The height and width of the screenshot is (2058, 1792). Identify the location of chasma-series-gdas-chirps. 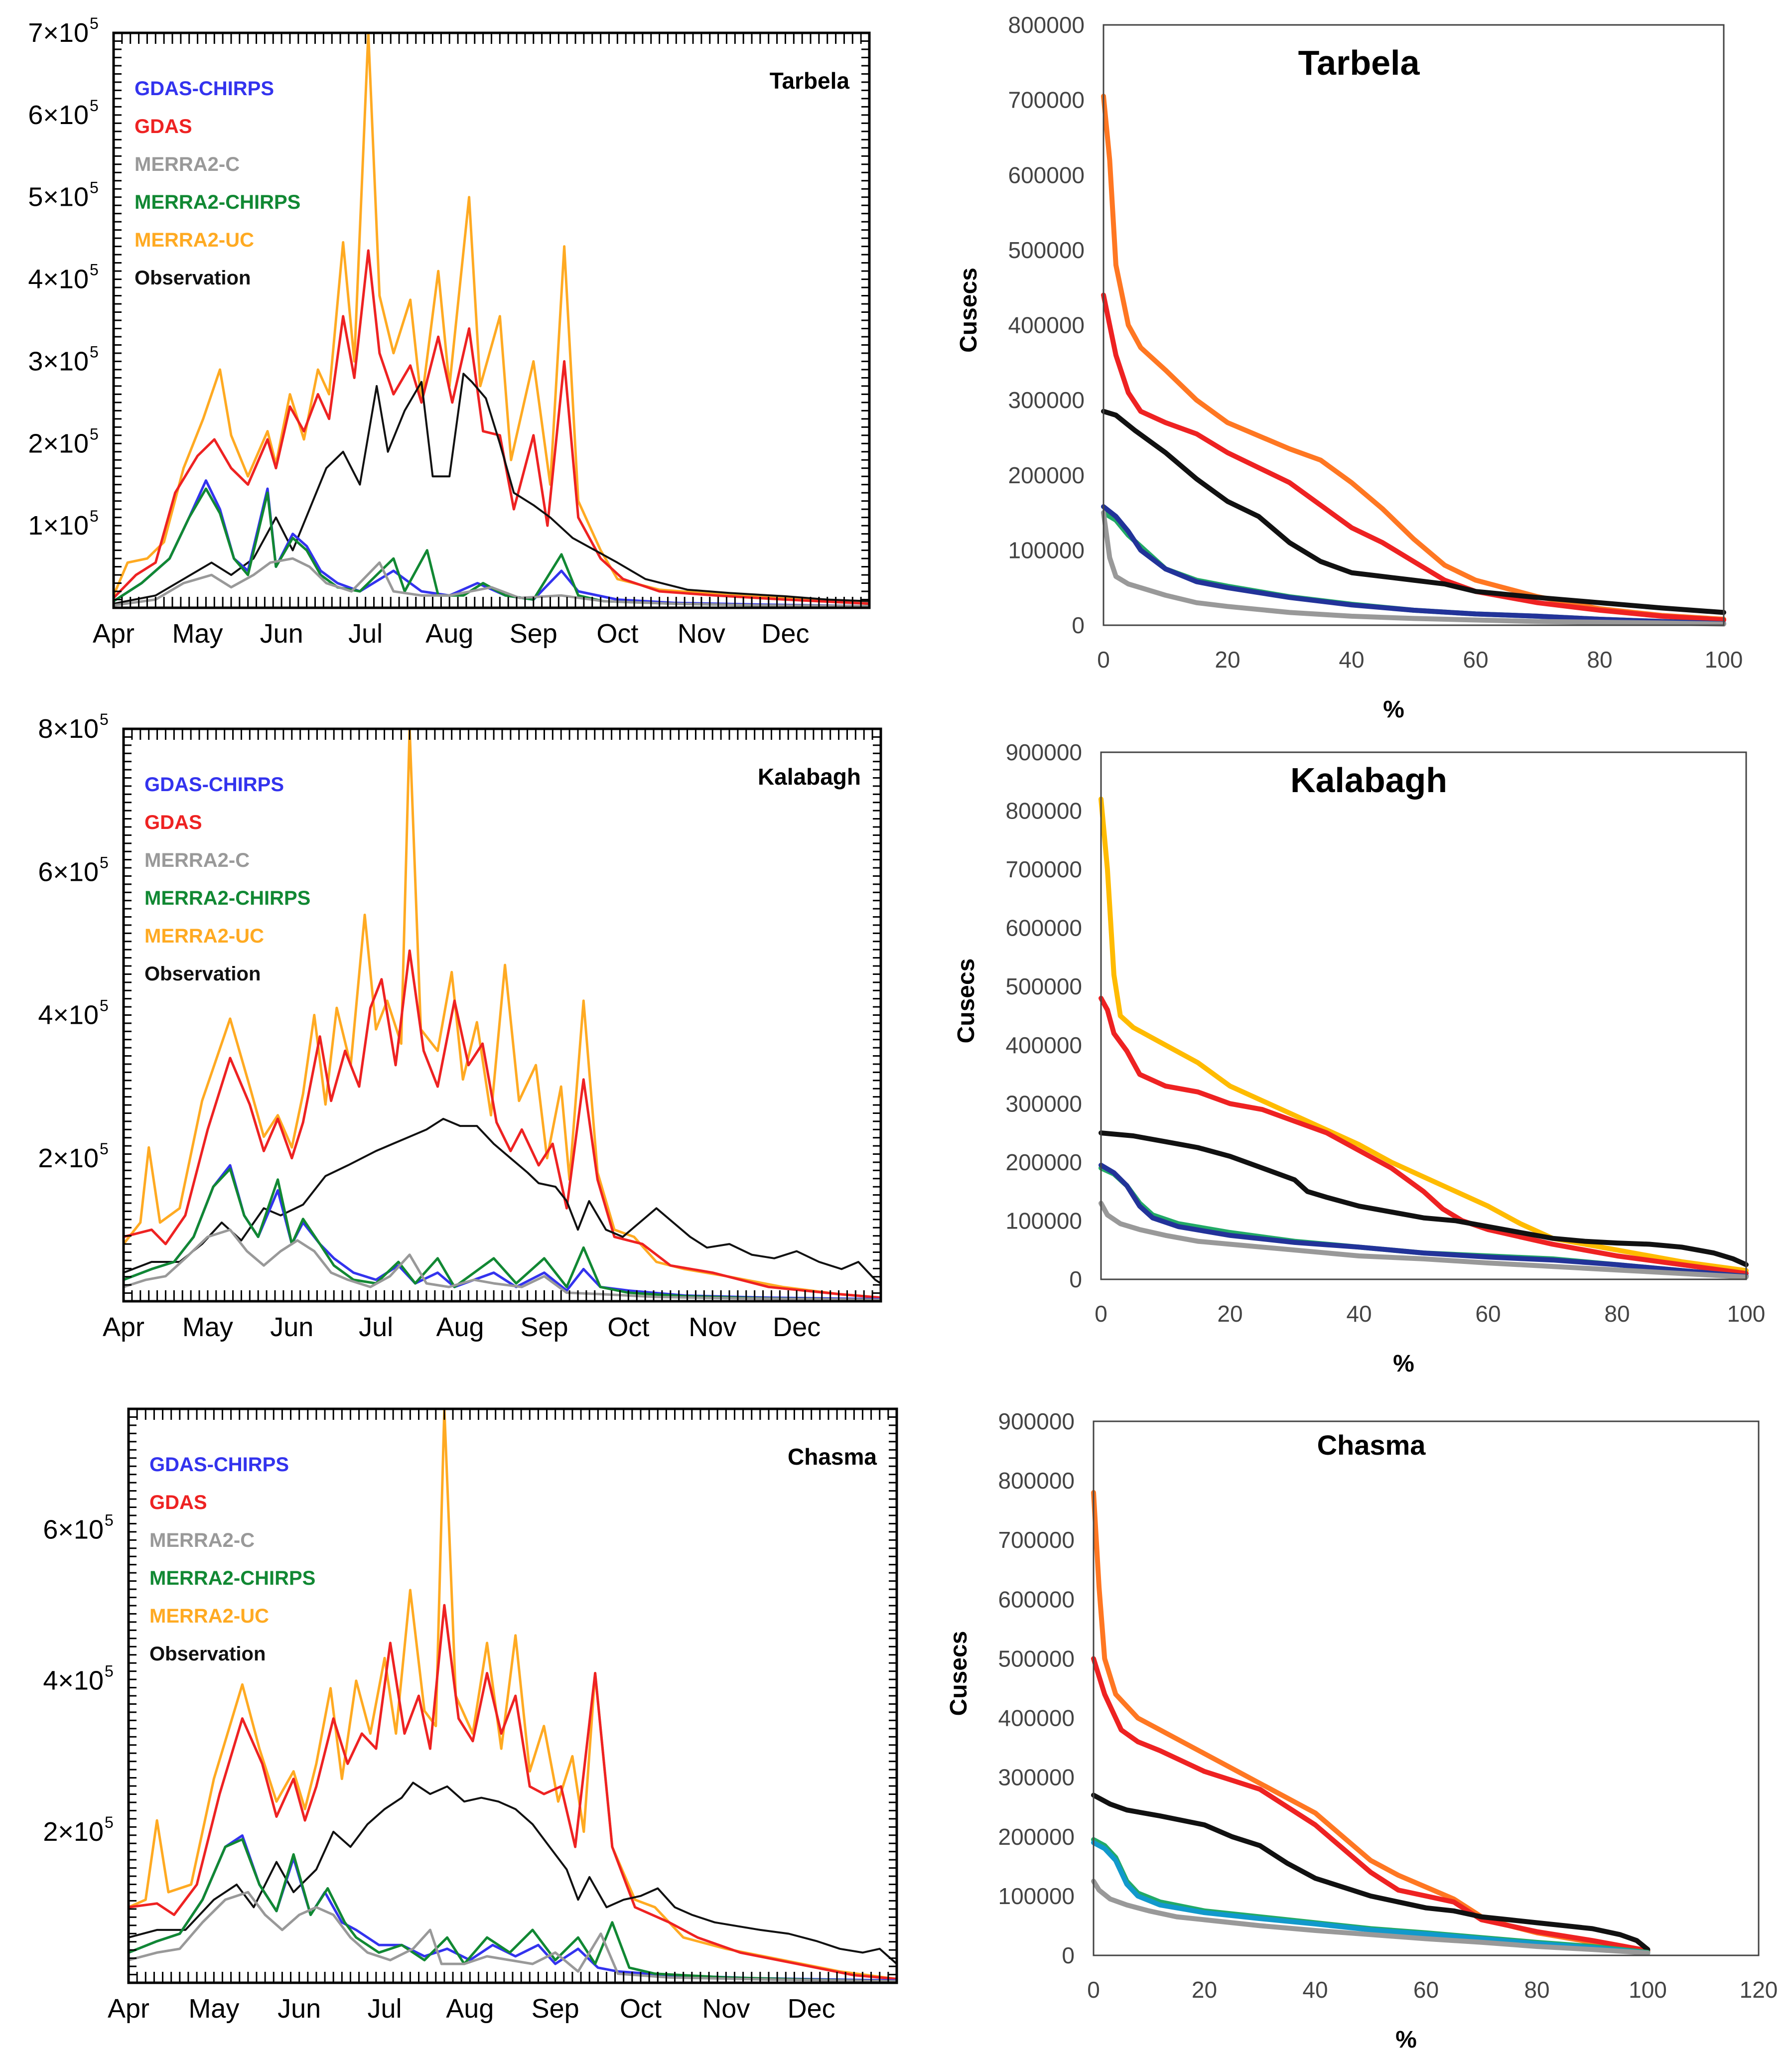
(512, 1908).